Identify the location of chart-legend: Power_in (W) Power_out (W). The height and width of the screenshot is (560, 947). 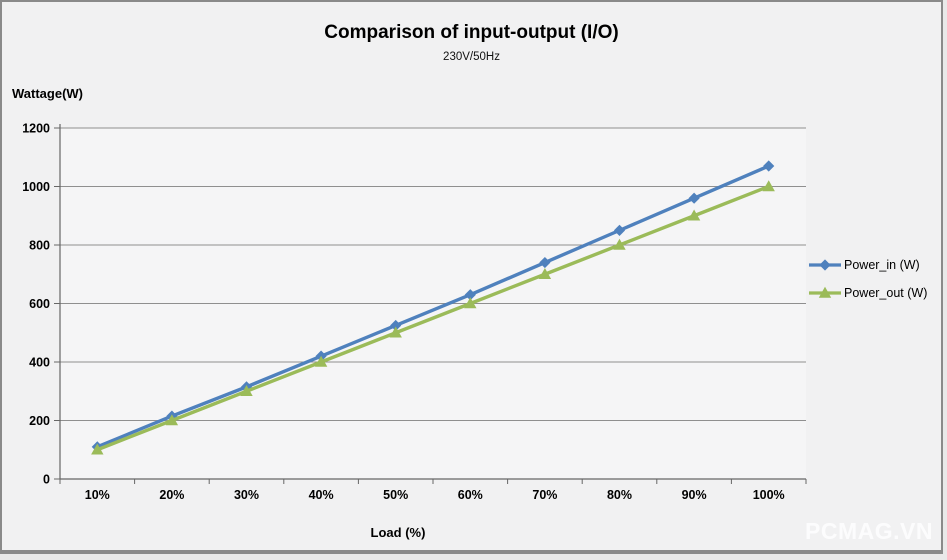
(867, 279).